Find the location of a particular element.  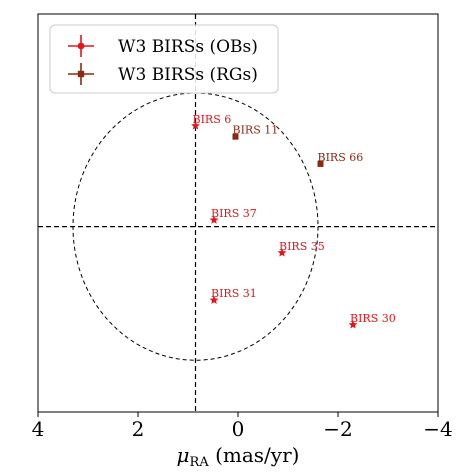

x-tick-label: −2 is located at coordinates (337, 429).